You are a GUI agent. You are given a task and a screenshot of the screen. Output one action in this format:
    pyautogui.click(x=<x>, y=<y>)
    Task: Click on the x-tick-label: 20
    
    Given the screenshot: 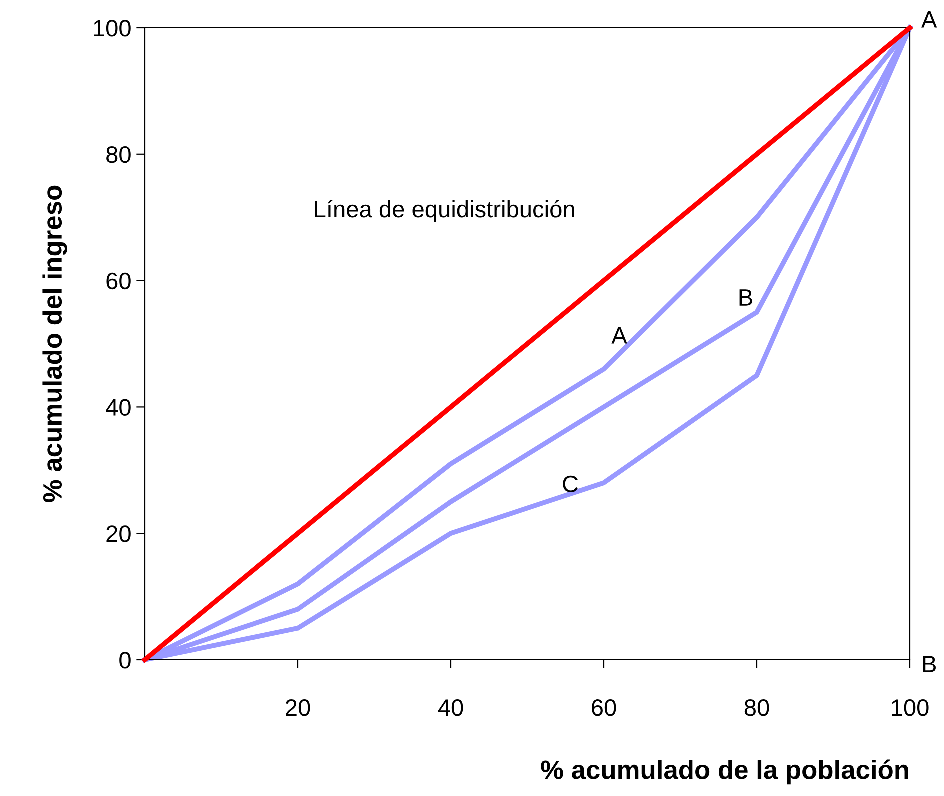 What is the action you would take?
    pyautogui.click(x=298, y=708)
    